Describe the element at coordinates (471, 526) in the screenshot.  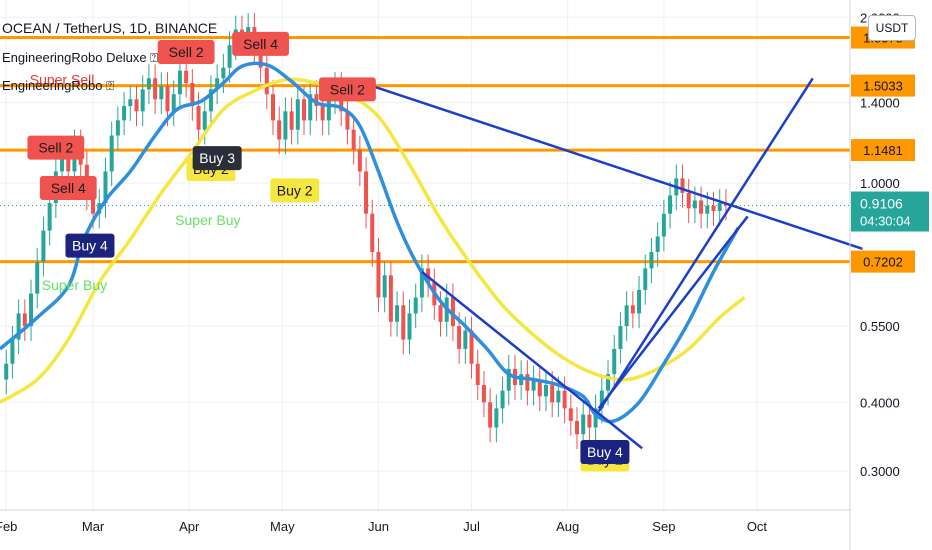
I see `x-tick-label-5: Jul` at that location.